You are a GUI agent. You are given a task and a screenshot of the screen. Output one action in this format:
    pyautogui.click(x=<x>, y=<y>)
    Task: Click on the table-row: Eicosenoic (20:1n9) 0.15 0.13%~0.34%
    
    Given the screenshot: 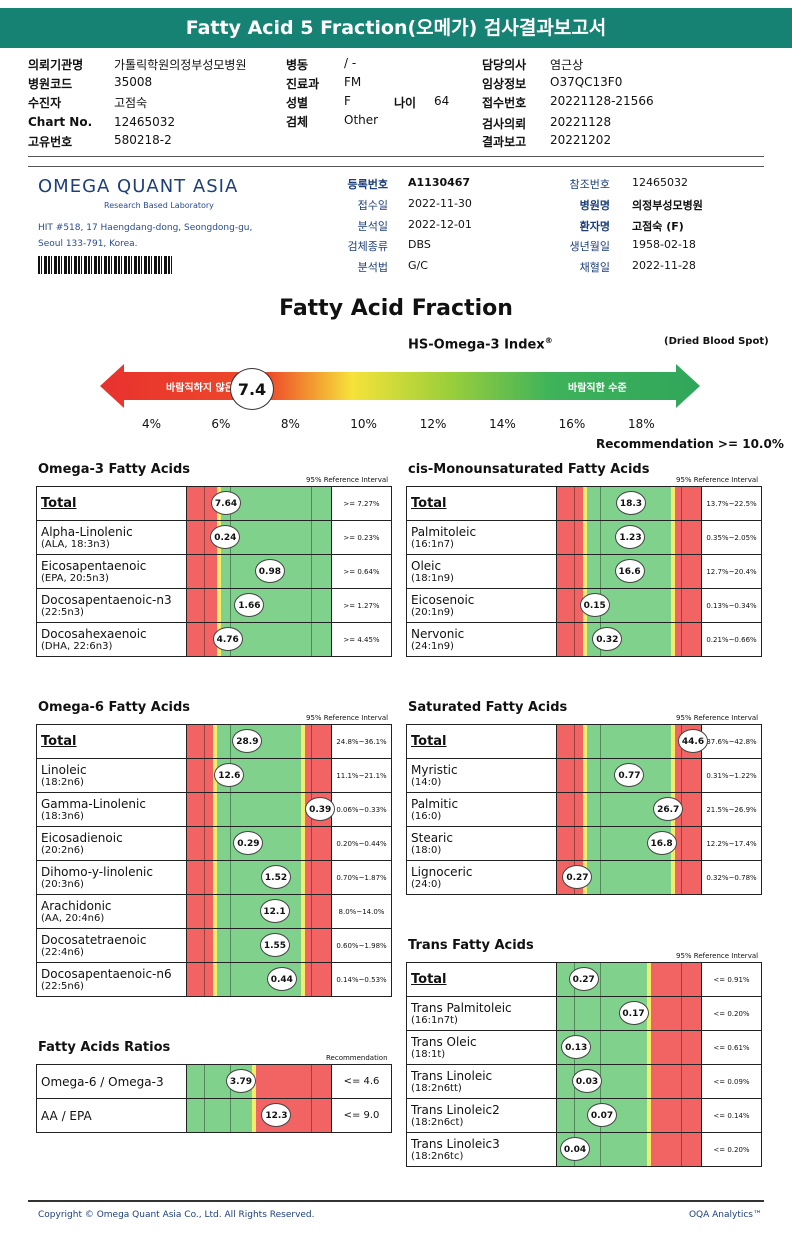 What is the action you would take?
    pyautogui.click(x=584, y=605)
    